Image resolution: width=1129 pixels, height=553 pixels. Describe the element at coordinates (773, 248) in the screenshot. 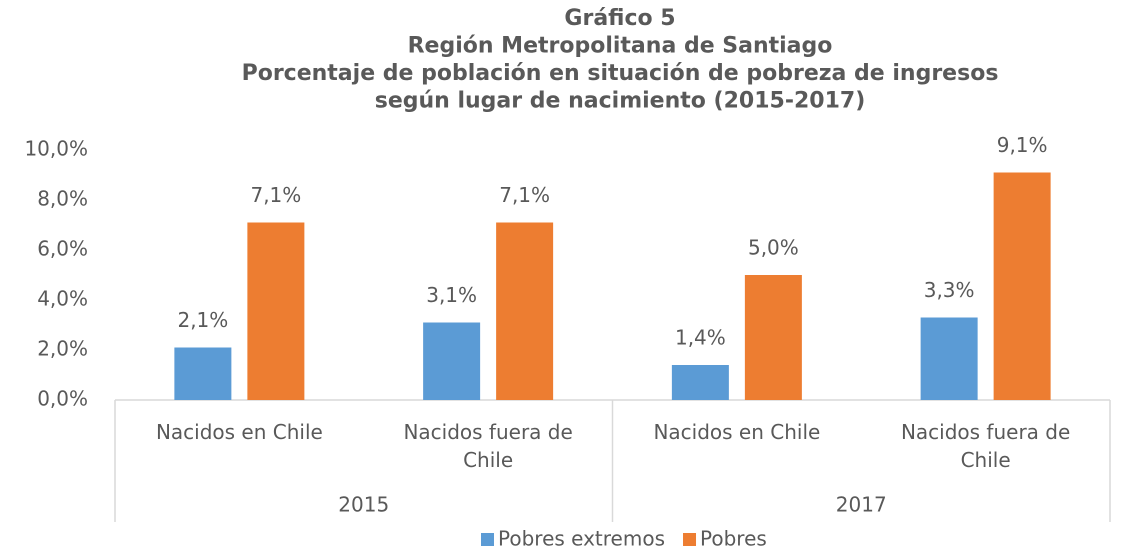

I see `data-label: 5,0%` at that location.